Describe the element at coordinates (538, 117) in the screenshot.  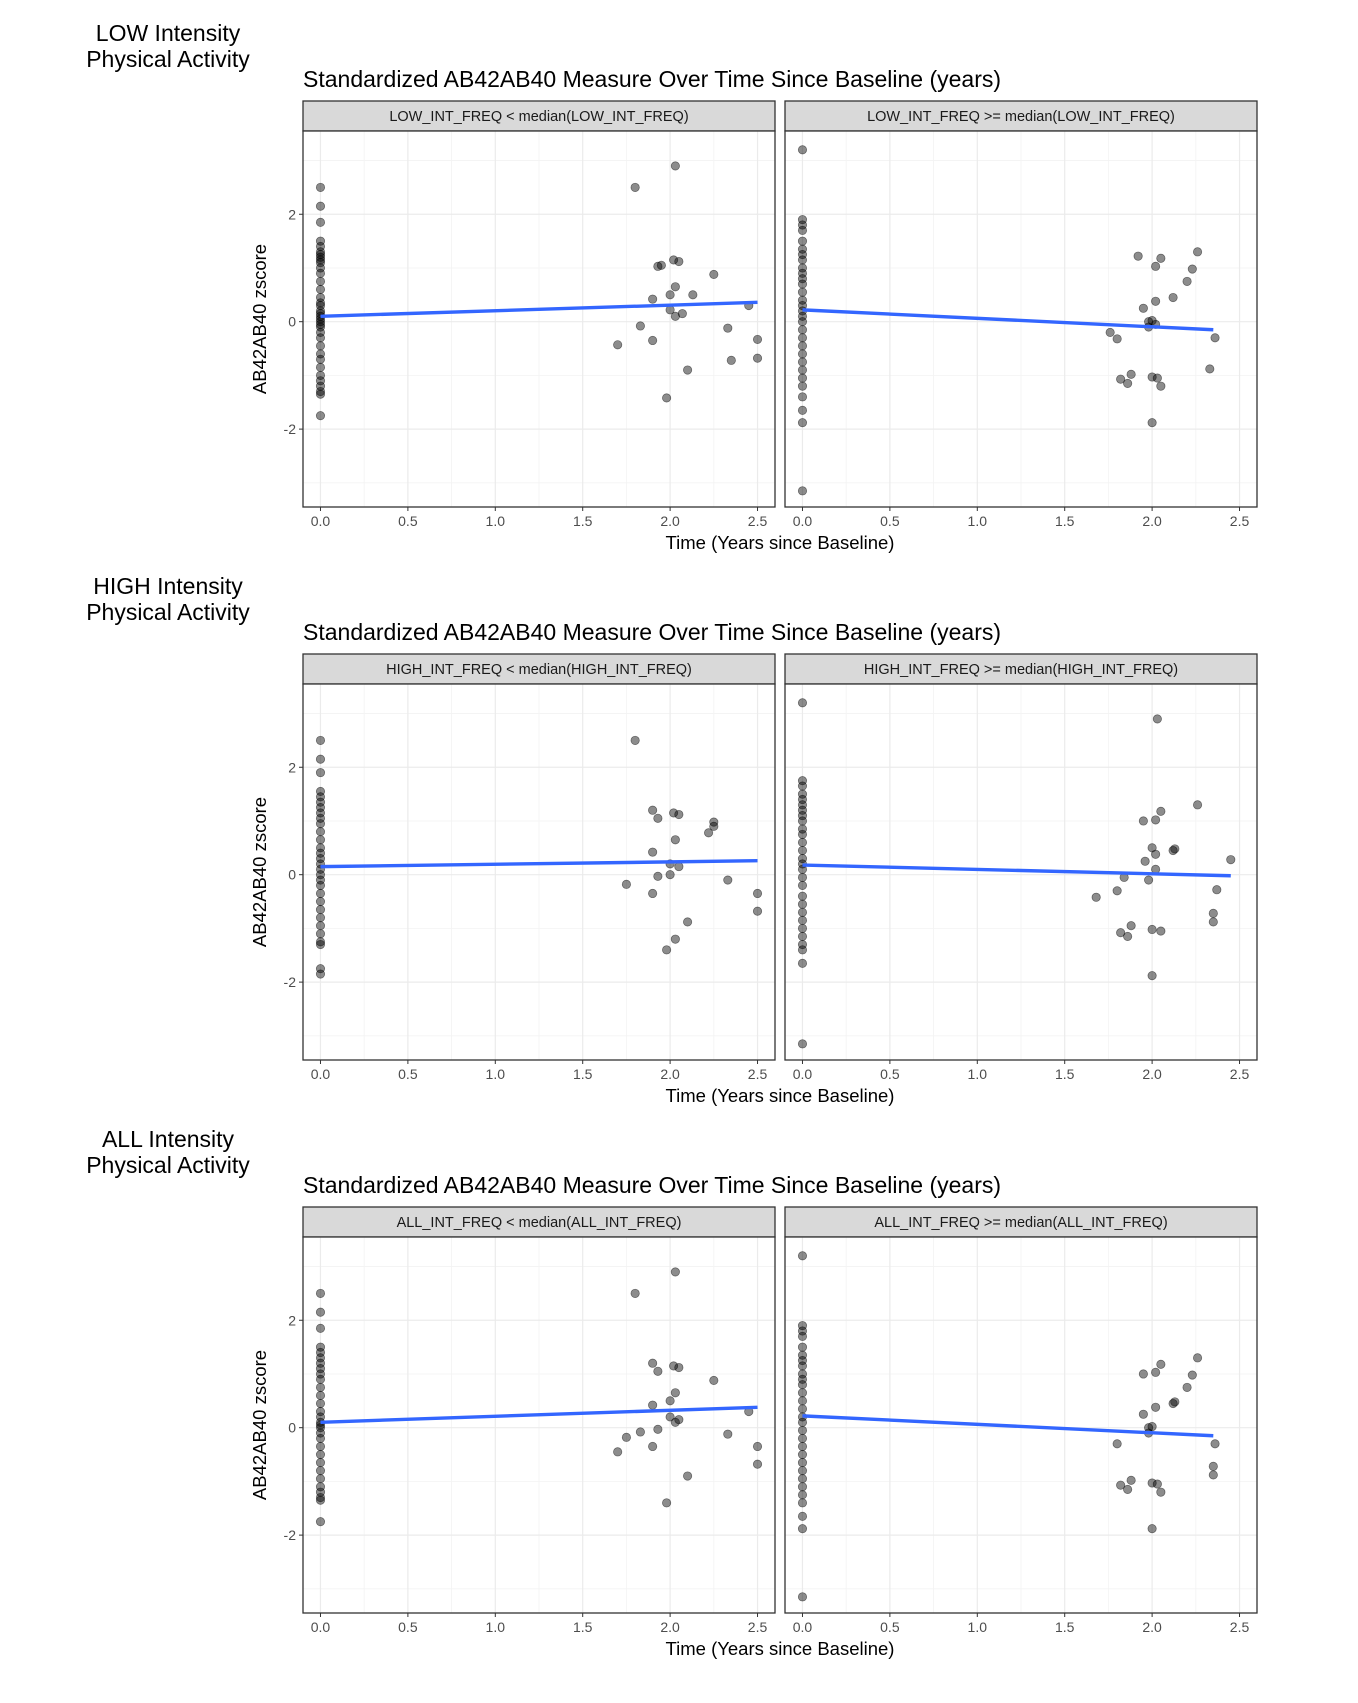
I see `facet-strip-label: LOW_INT_FREQ < median(LOW_INT_FREQ)` at that location.